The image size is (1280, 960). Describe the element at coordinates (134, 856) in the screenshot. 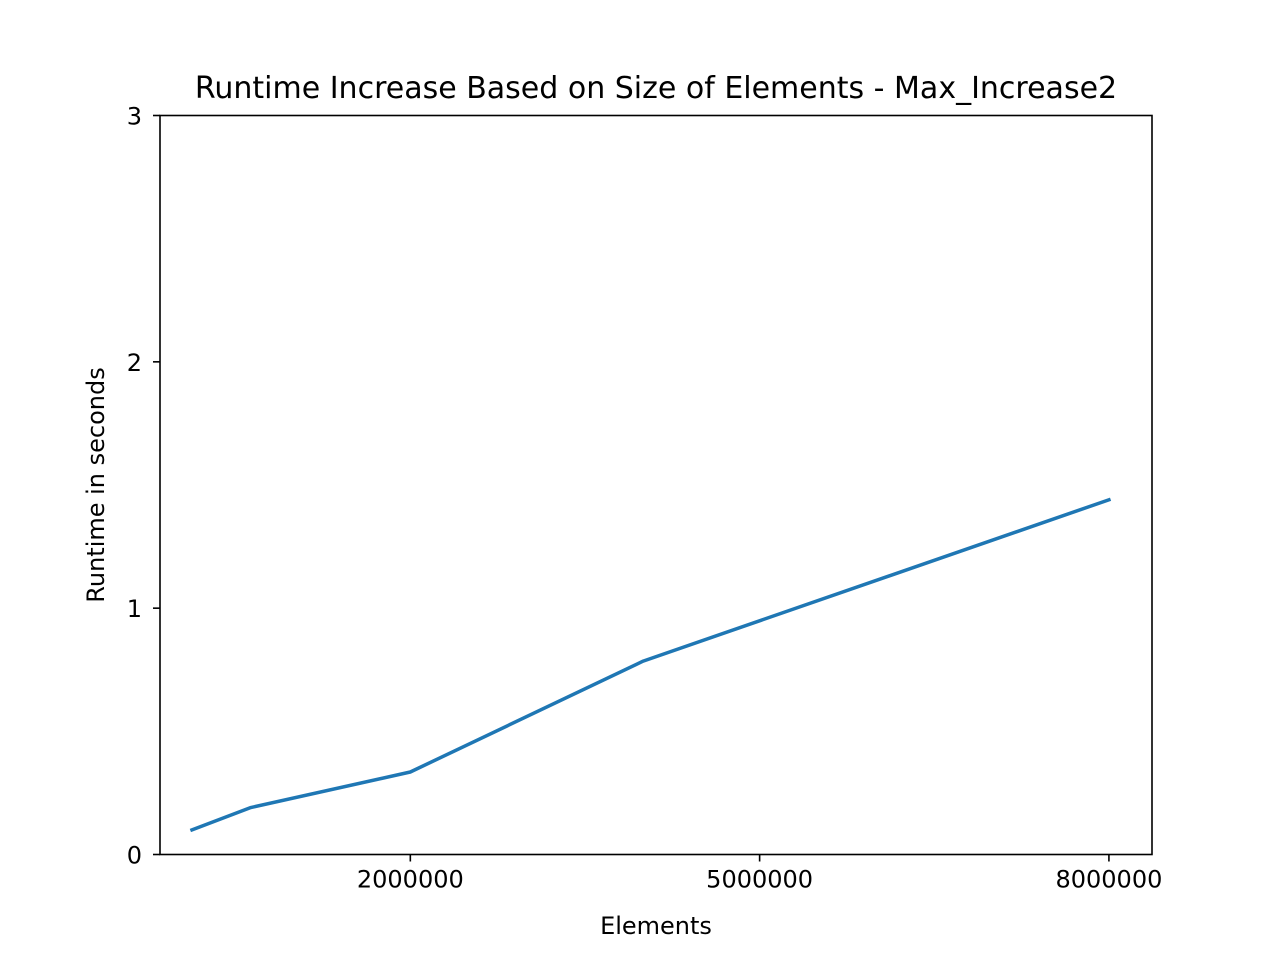

I see `y-tick-label: 0` at that location.